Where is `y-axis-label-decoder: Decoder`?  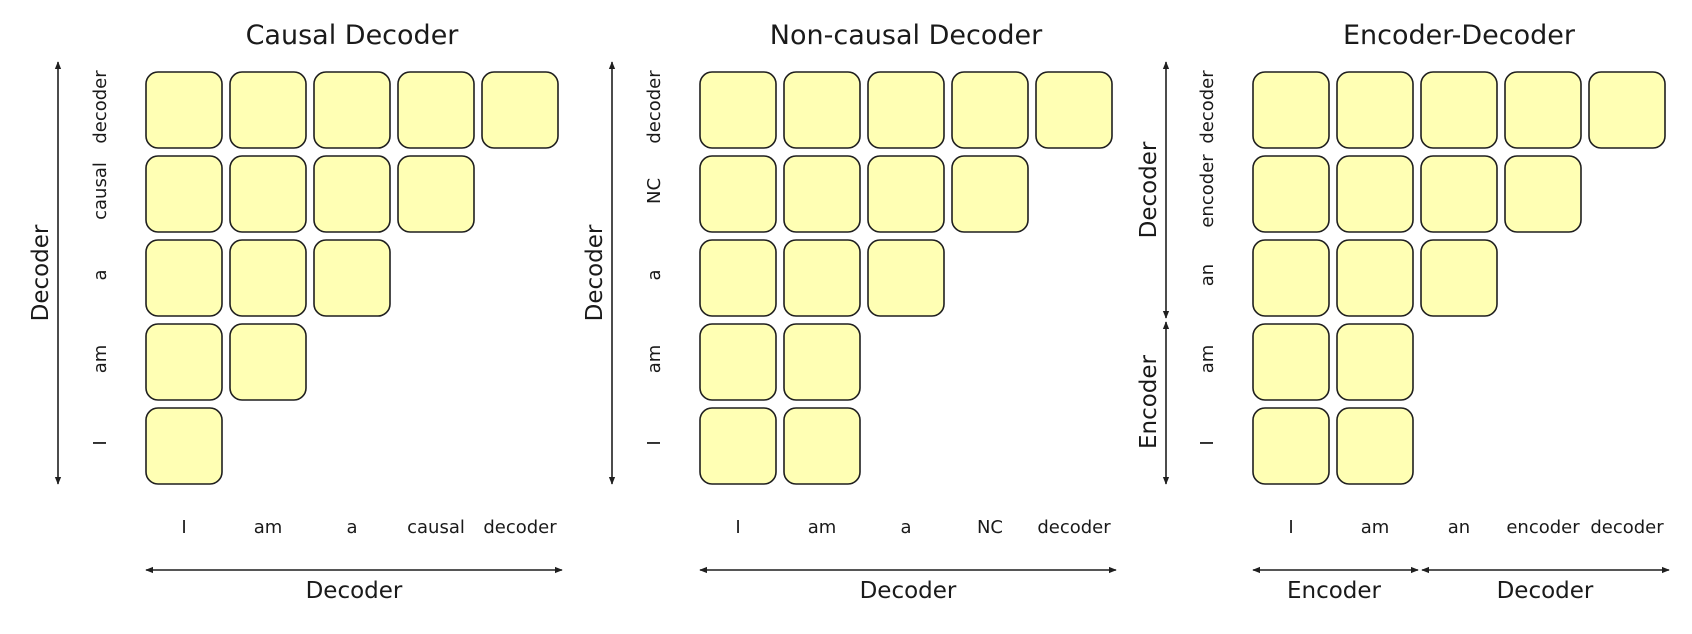
y-axis-label-decoder: Decoder is located at coordinates (1149, 189).